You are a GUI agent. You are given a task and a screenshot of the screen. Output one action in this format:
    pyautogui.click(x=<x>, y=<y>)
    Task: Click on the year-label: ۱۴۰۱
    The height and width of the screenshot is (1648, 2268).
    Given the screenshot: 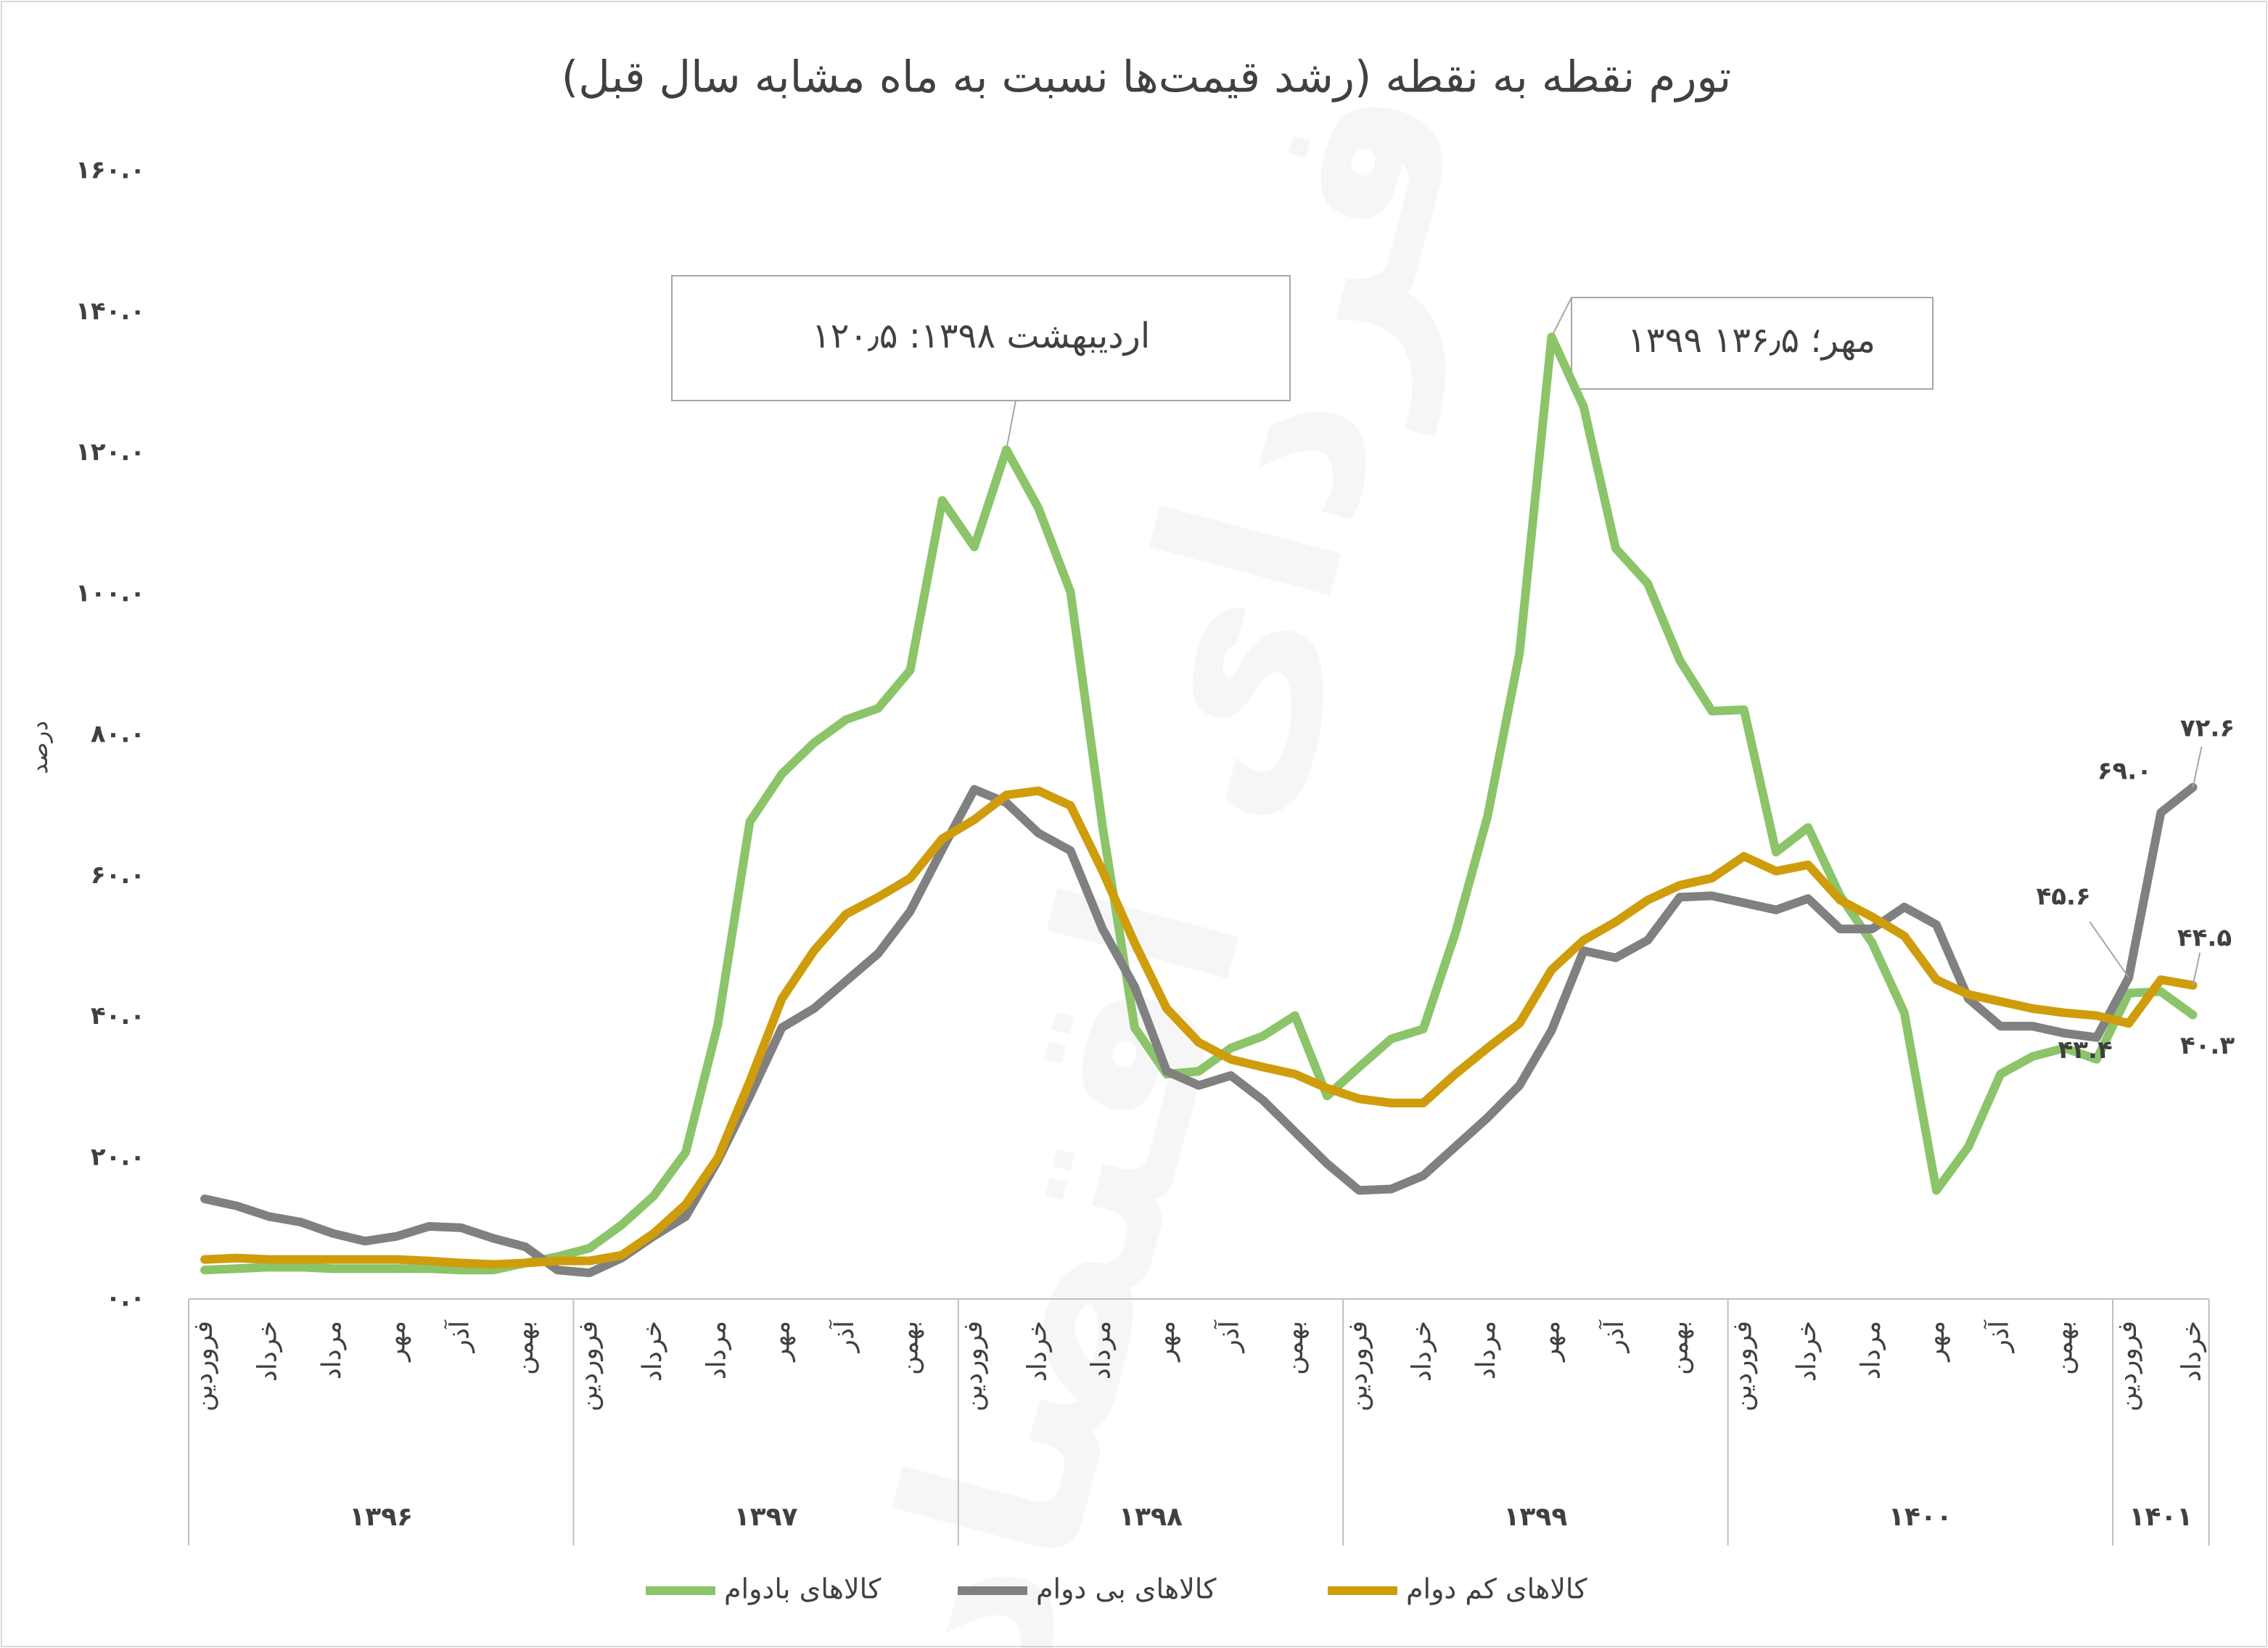 What is the action you would take?
    pyautogui.click(x=2161, y=1517)
    